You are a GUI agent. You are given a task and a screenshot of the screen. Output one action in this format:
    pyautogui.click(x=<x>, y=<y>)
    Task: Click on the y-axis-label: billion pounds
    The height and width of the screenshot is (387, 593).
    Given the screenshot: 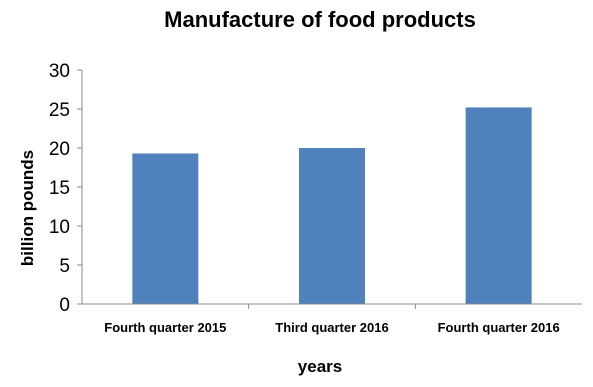 What is the action you would take?
    pyautogui.click(x=27, y=208)
    